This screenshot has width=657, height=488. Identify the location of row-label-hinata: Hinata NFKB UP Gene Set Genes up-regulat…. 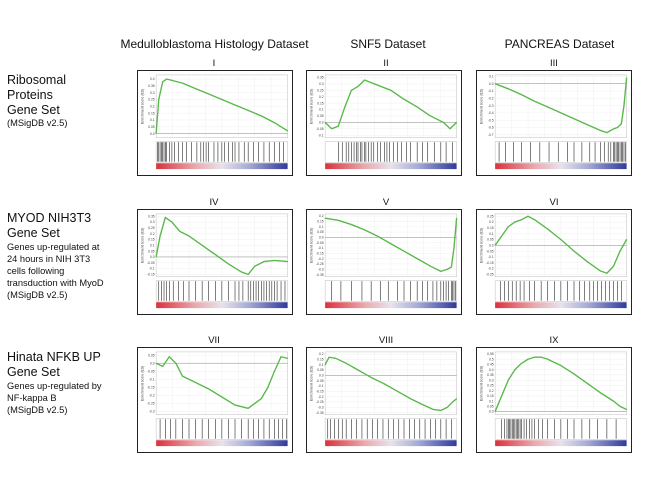
(54, 383).